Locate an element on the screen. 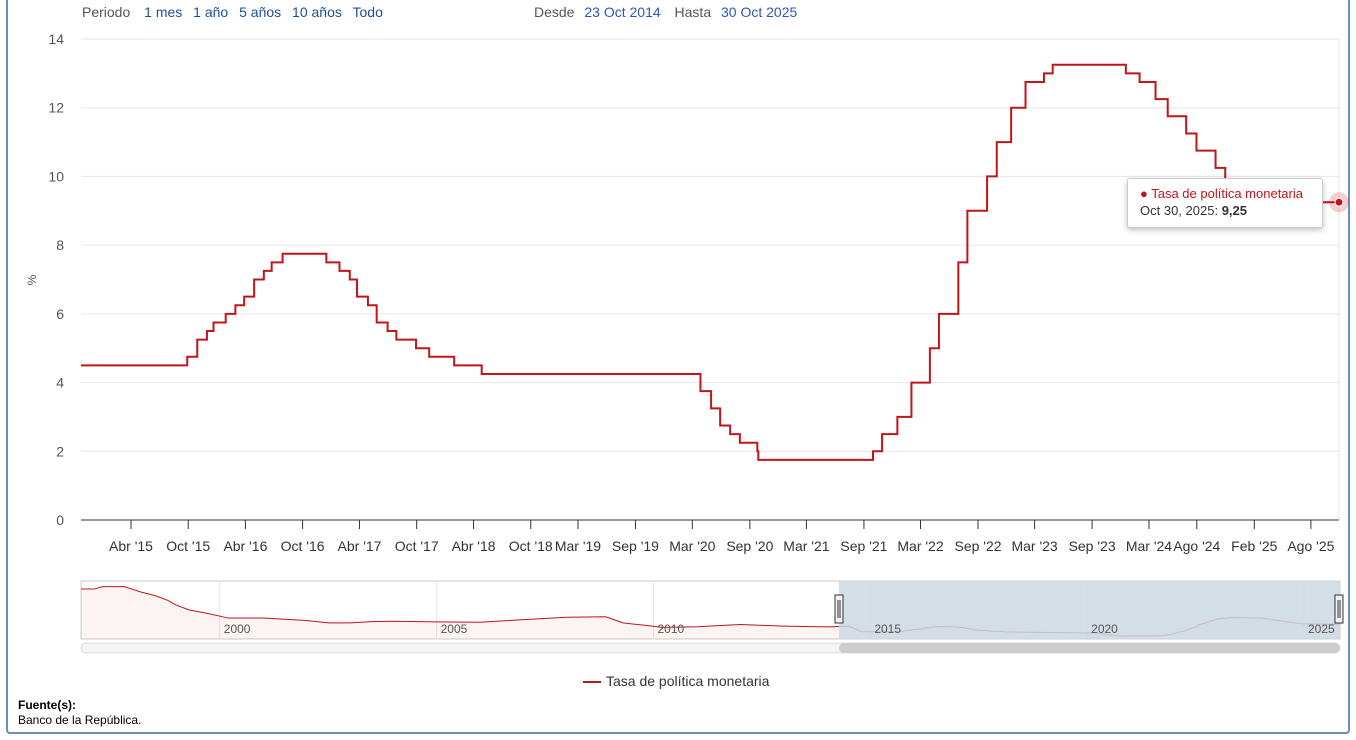  navigator-tick-label: 2005 is located at coordinates (454, 629).